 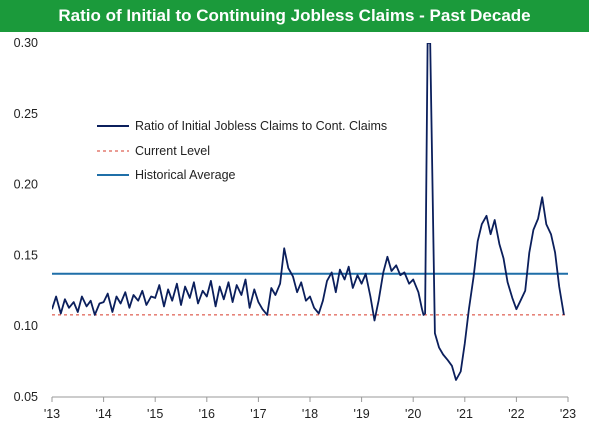 What do you see at coordinates (310, 414) in the screenshot?
I see `x-tick-label: '18` at bounding box center [310, 414].